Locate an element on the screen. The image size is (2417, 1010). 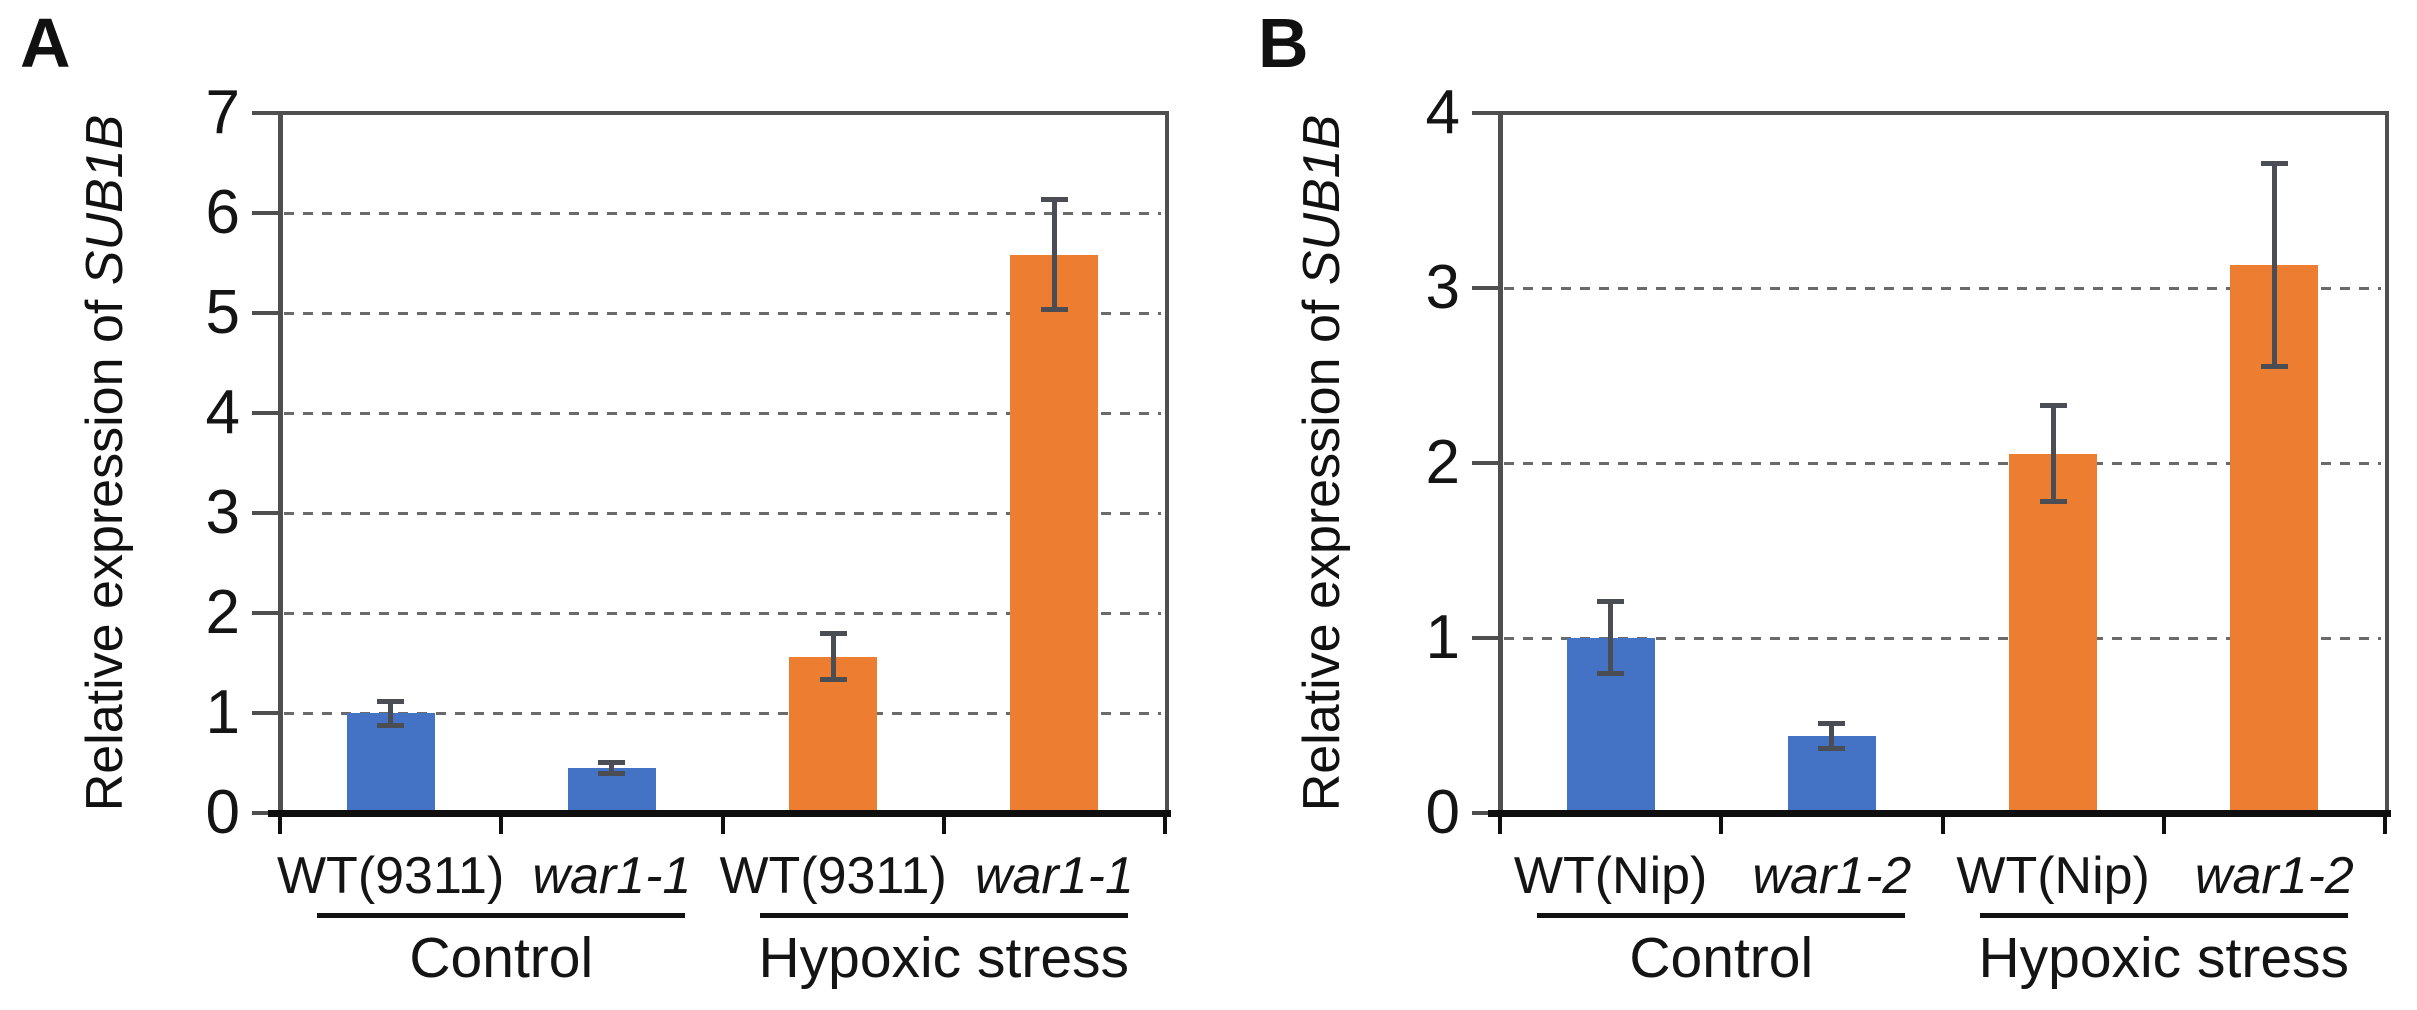
y-axis-title-text: Relative expression of is located at coordinates (1322, 548).